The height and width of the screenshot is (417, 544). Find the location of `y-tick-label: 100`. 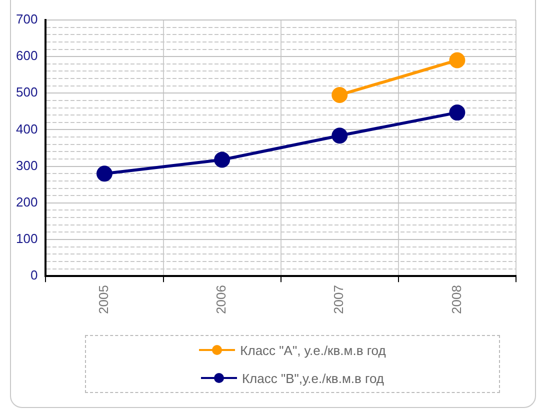

y-tick-label: 100 is located at coordinates (27, 238).